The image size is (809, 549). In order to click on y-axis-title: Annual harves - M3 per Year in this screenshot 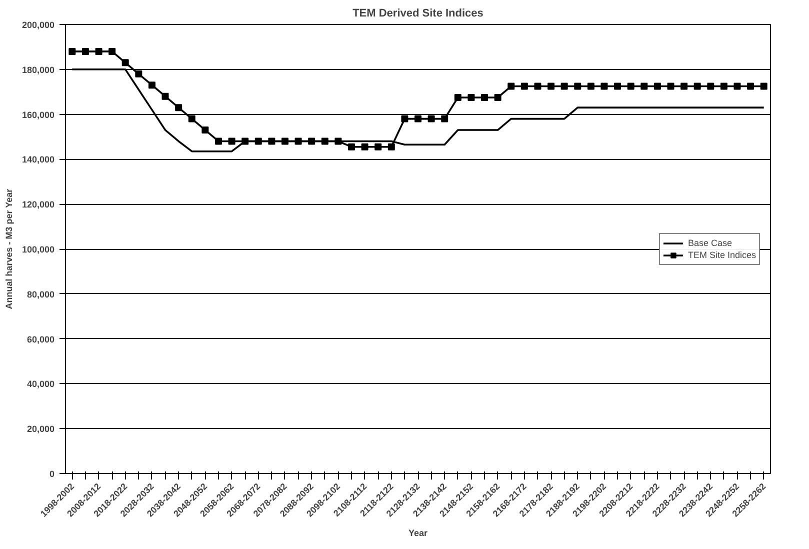, I will do `click(9, 249)`.